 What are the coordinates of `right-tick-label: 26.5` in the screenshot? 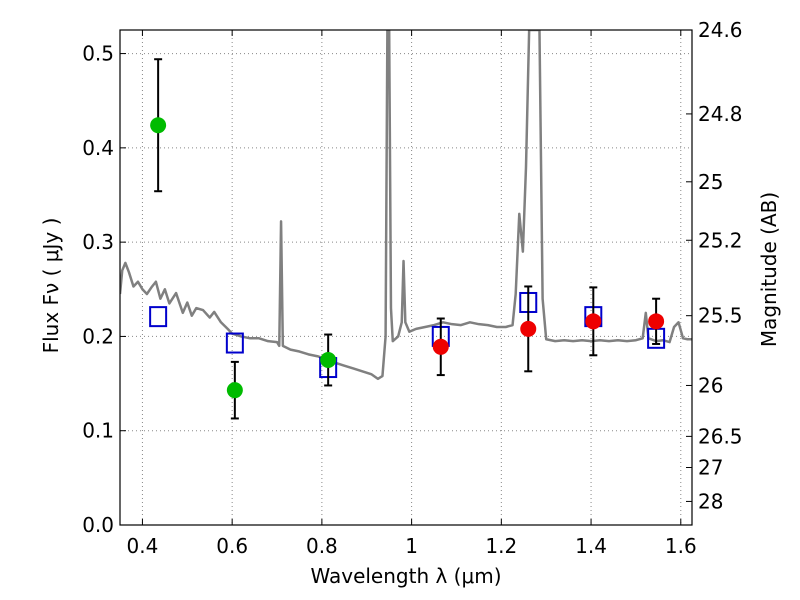 It's located at (720, 436).